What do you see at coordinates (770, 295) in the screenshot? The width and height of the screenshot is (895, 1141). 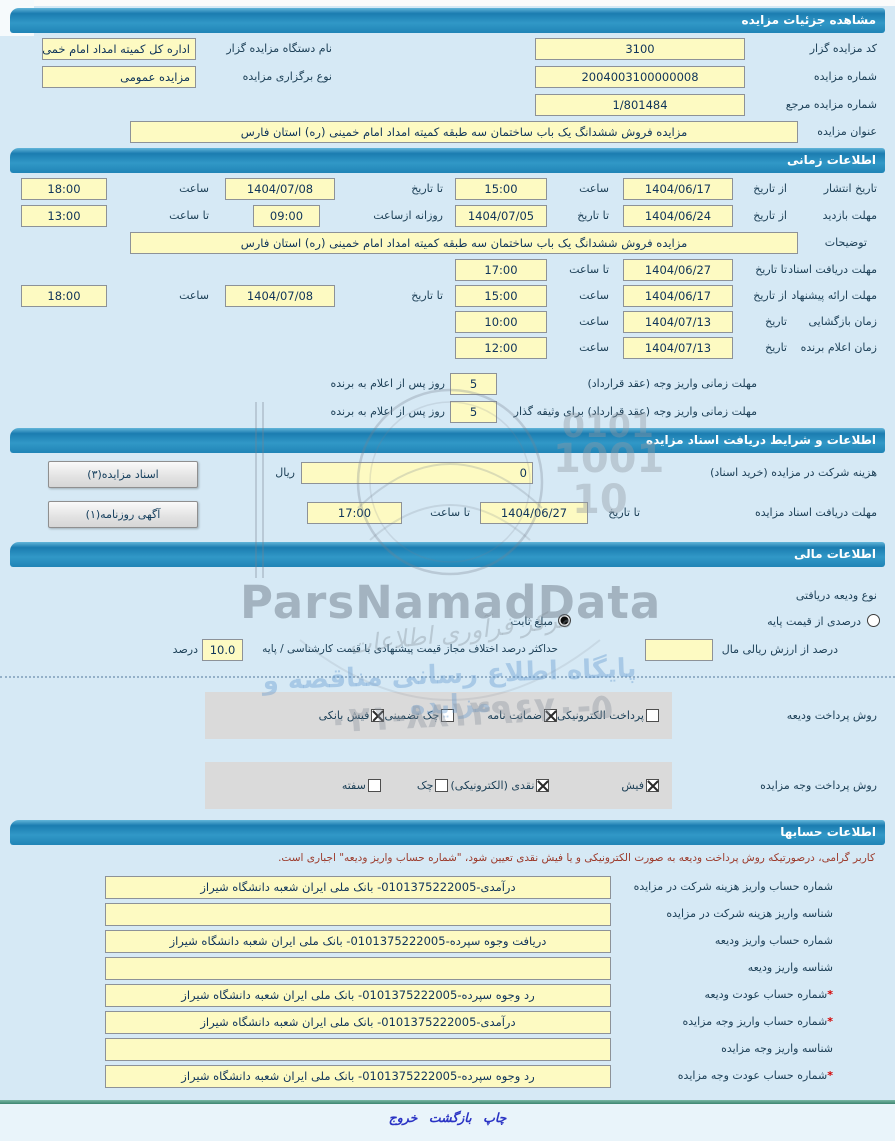 I see `offer-from-label: از تاریخ` at bounding box center [770, 295].